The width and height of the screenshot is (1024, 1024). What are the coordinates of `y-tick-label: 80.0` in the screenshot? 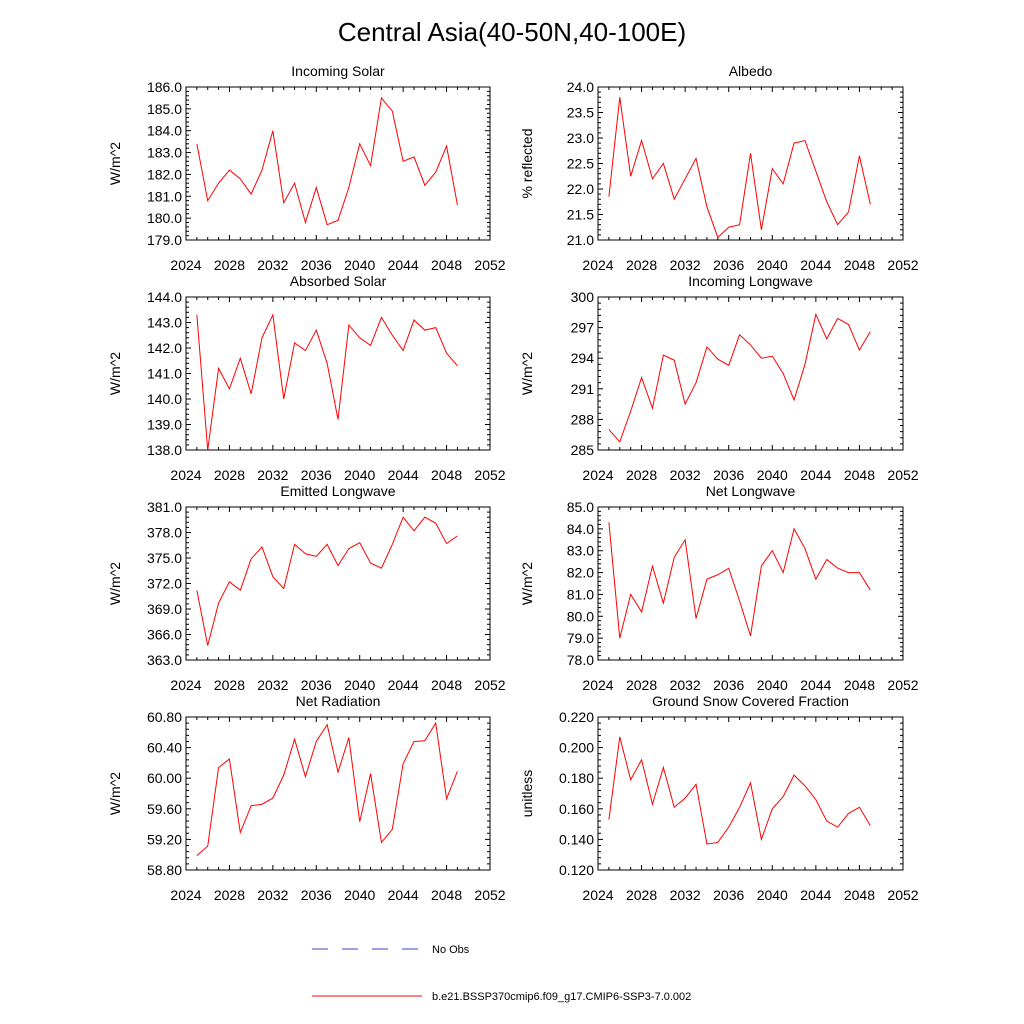 It's located at (580, 616).